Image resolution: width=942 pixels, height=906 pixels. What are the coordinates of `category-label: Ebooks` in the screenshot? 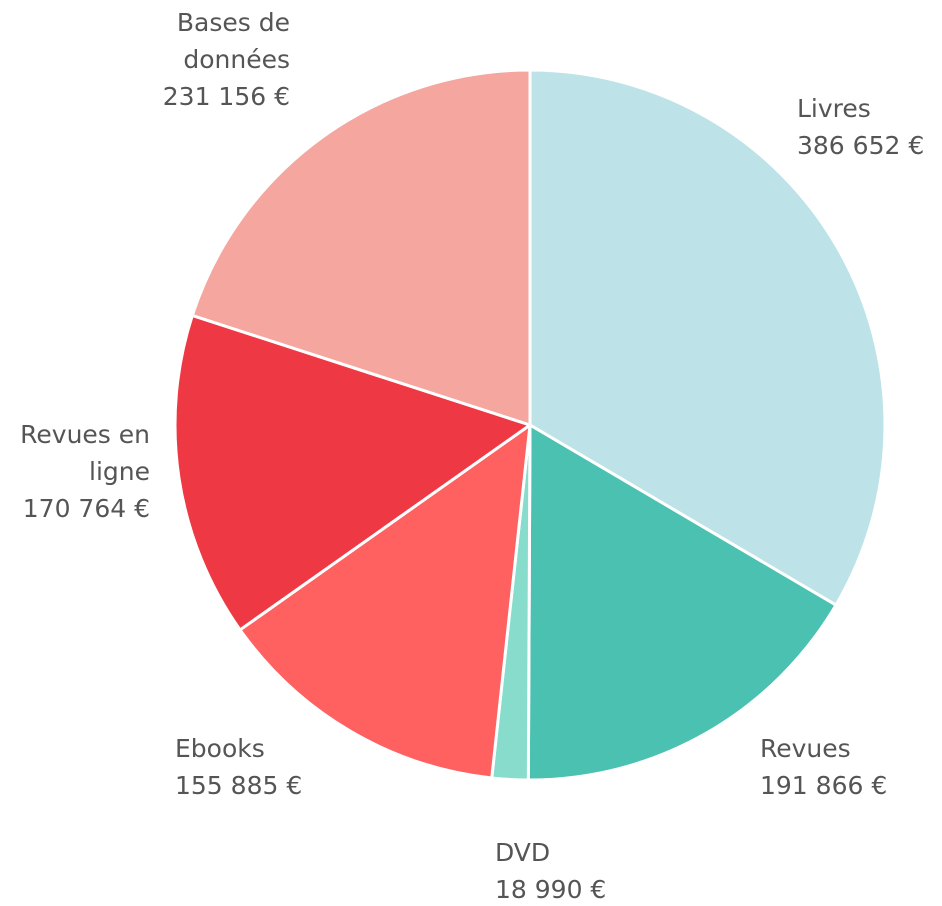 It's located at (220, 748).